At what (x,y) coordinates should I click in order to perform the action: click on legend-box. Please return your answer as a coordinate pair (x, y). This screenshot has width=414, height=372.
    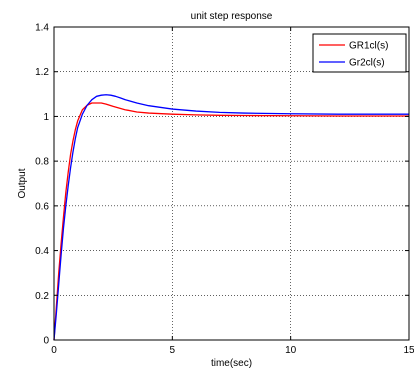
    Looking at the image, I should click on (359, 53).